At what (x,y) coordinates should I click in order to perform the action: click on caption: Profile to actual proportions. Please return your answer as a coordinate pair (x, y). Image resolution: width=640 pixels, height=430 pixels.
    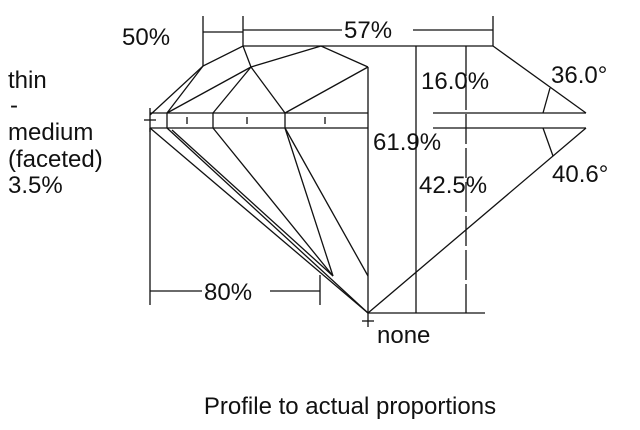
    Looking at the image, I should click on (350, 406).